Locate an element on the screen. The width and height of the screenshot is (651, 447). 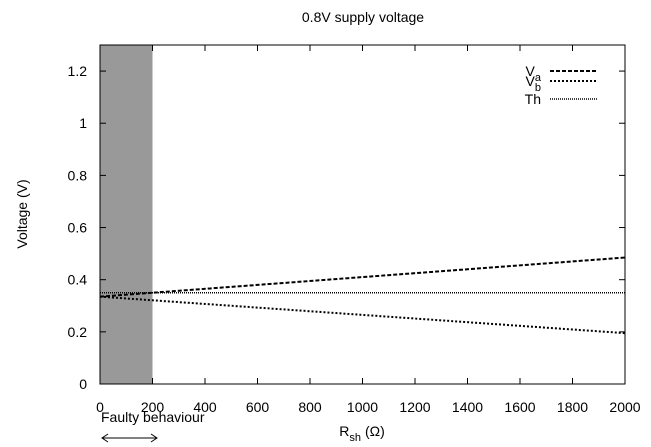
x-tick-label: 1600 is located at coordinates (519, 407).